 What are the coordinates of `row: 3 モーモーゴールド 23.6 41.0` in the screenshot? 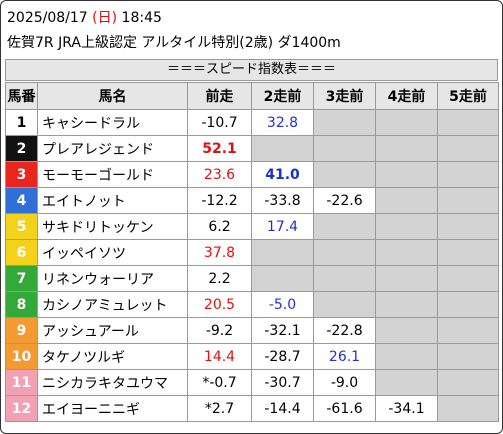 It's located at (252, 174).